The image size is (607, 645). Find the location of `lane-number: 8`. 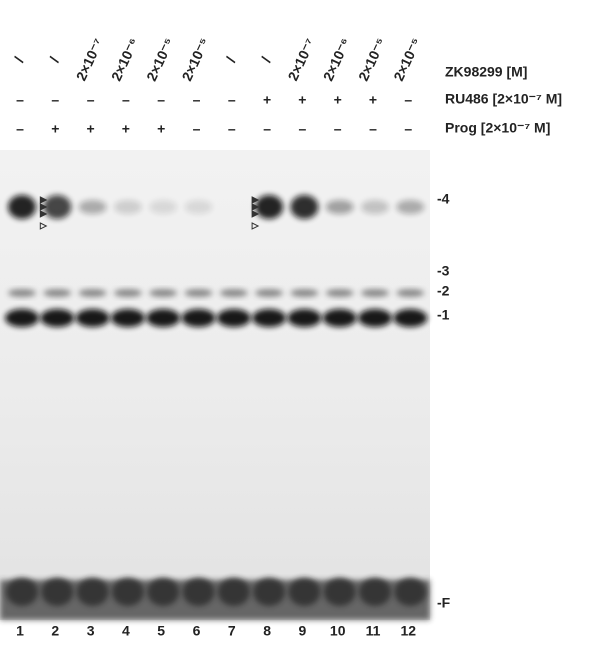

lane-number: 8 is located at coordinates (267, 631).